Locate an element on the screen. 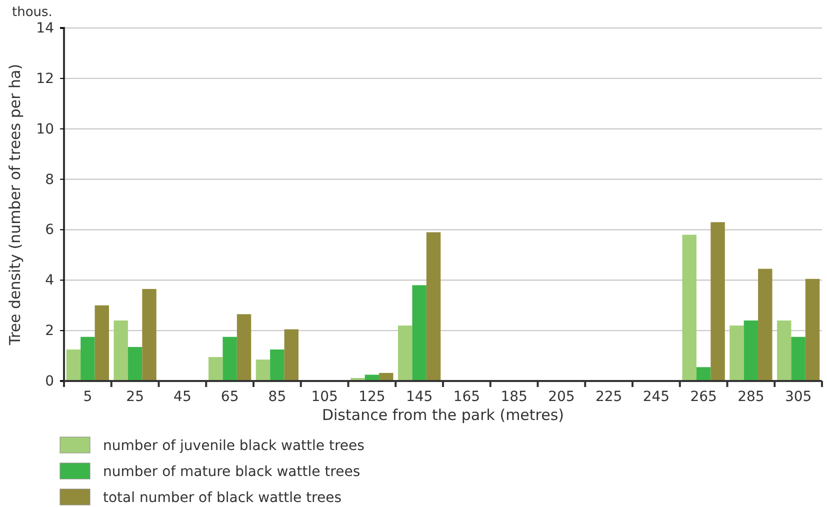 This screenshot has width=827, height=507. x-tick-label: 25 is located at coordinates (135, 396).